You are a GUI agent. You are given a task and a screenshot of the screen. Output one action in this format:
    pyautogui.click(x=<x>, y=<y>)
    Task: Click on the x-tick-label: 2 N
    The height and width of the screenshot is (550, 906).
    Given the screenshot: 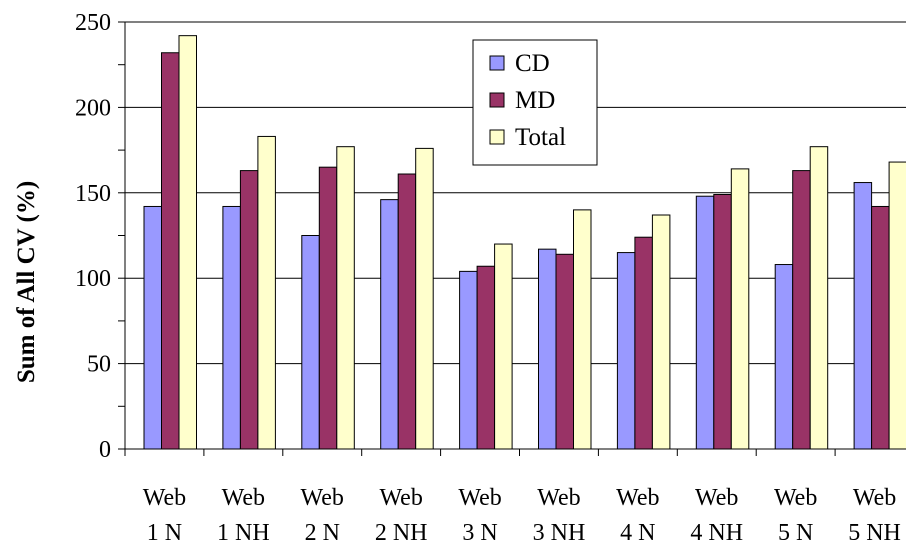 What is the action you would take?
    pyautogui.click(x=322, y=533)
    